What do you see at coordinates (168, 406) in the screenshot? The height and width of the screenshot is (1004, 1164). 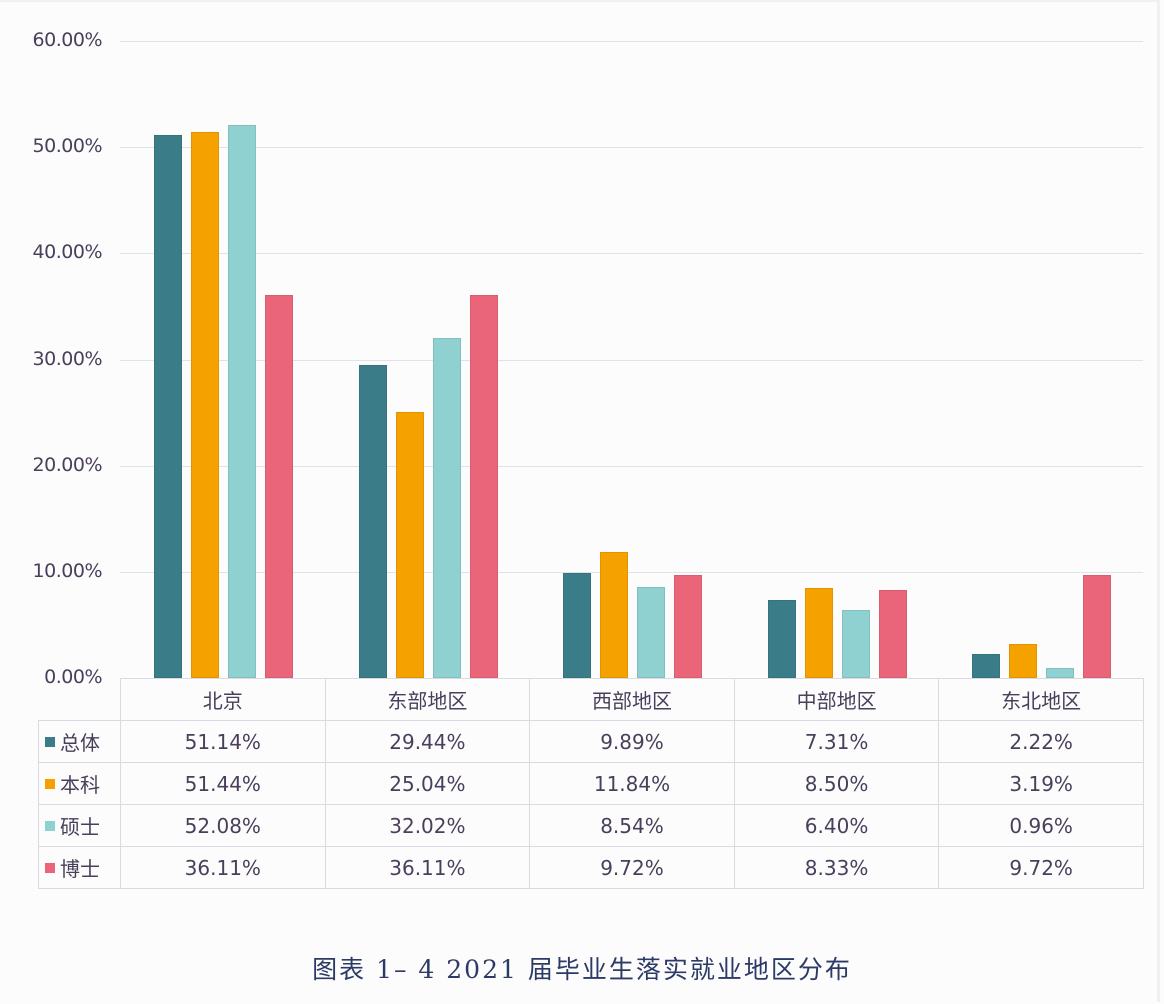 I see `bar-总体-北京` at bounding box center [168, 406].